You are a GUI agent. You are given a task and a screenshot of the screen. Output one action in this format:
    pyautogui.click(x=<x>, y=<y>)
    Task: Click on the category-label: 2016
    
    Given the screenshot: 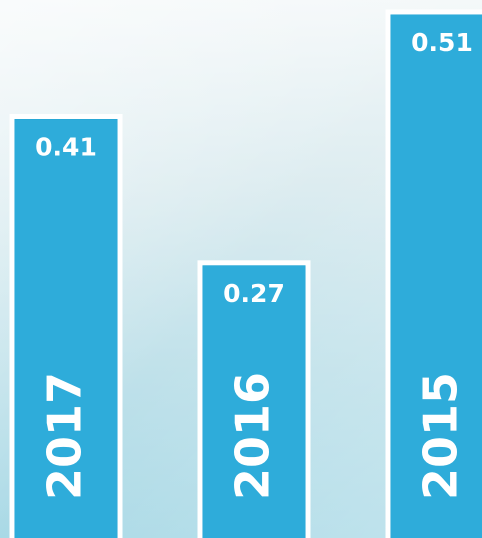 What is the action you would take?
    pyautogui.click(x=253, y=436)
    